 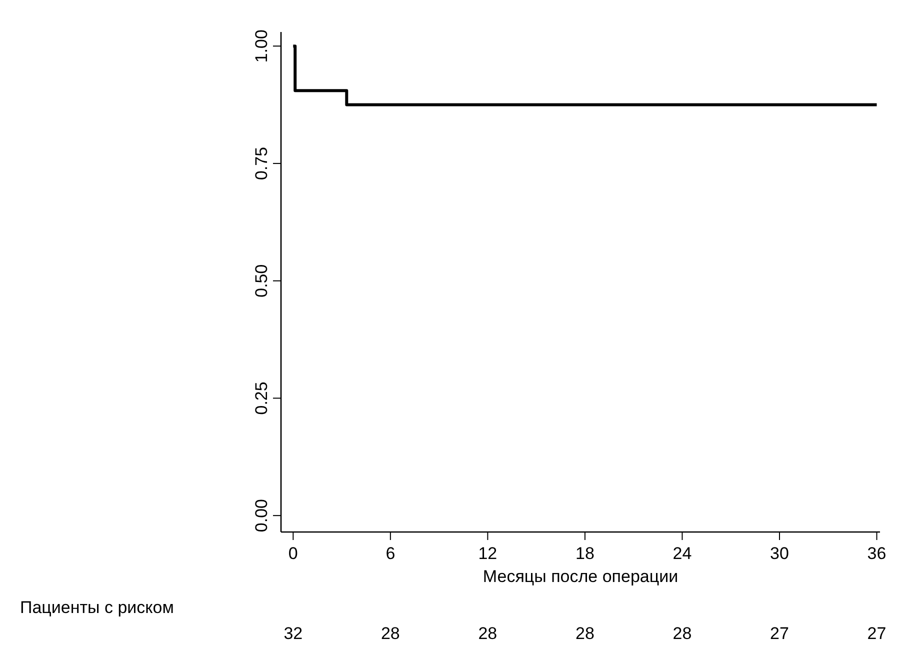 I want to click on x-tick-label: 0, so click(x=293, y=553).